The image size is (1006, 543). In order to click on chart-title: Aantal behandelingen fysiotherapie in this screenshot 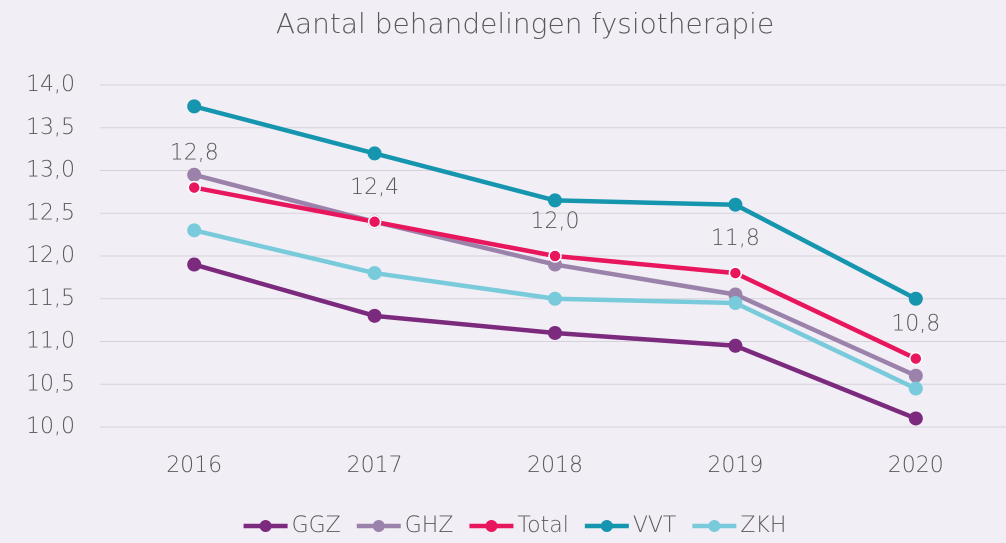, I will do `click(525, 23)`.